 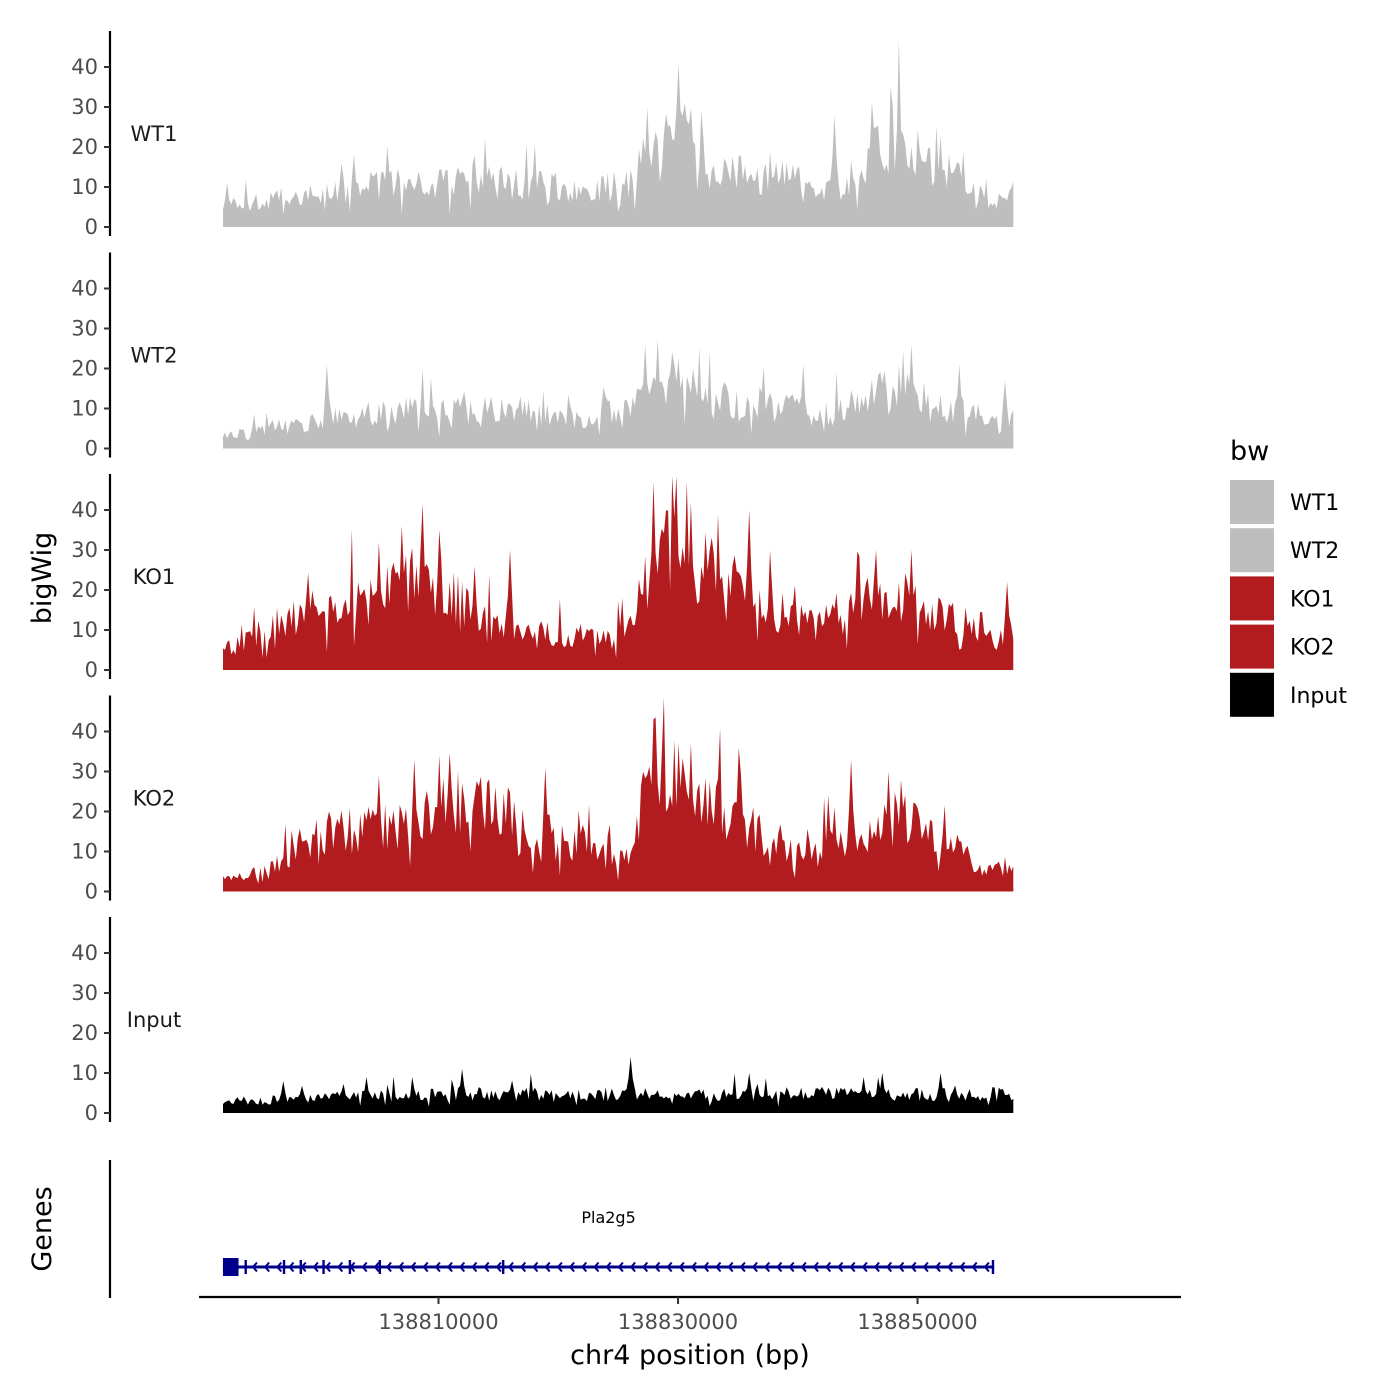 What do you see at coordinates (511, 1229) in the screenshot?
I see `gene-track: Genes Pla2g5` at bounding box center [511, 1229].